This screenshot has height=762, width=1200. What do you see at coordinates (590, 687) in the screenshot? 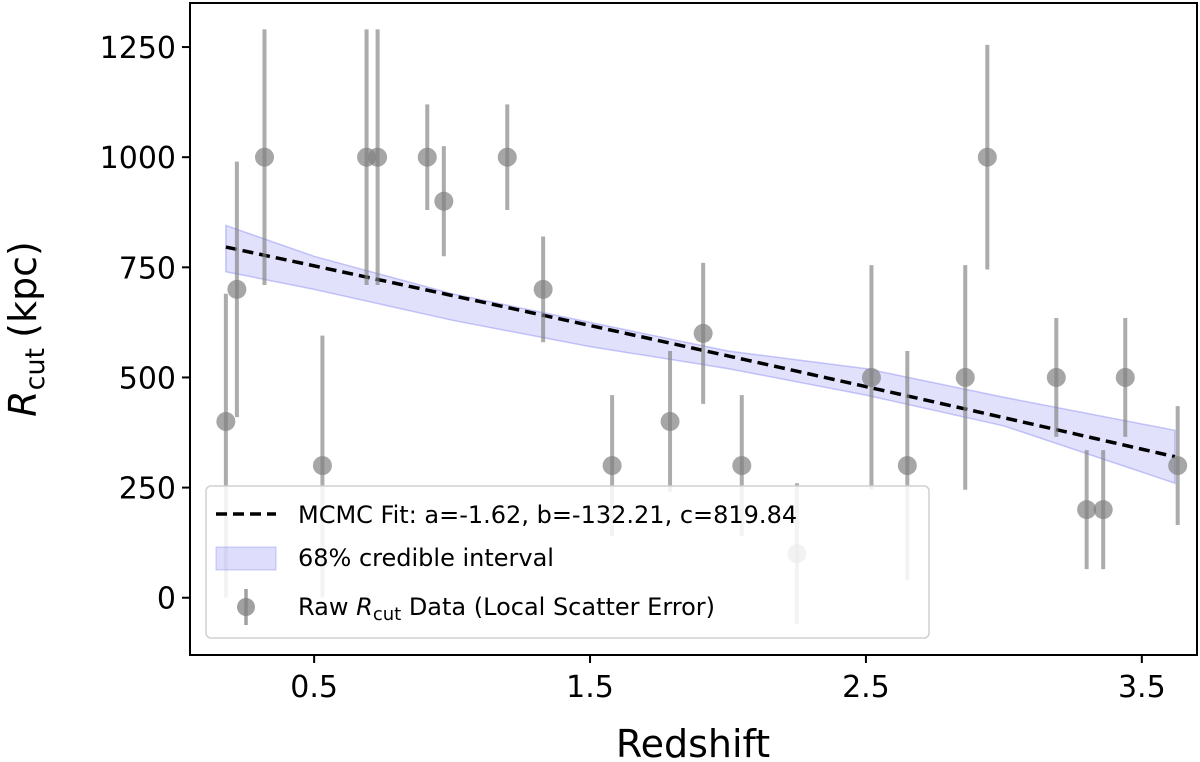
I see `x-tick-label: 1.5` at bounding box center [590, 687].